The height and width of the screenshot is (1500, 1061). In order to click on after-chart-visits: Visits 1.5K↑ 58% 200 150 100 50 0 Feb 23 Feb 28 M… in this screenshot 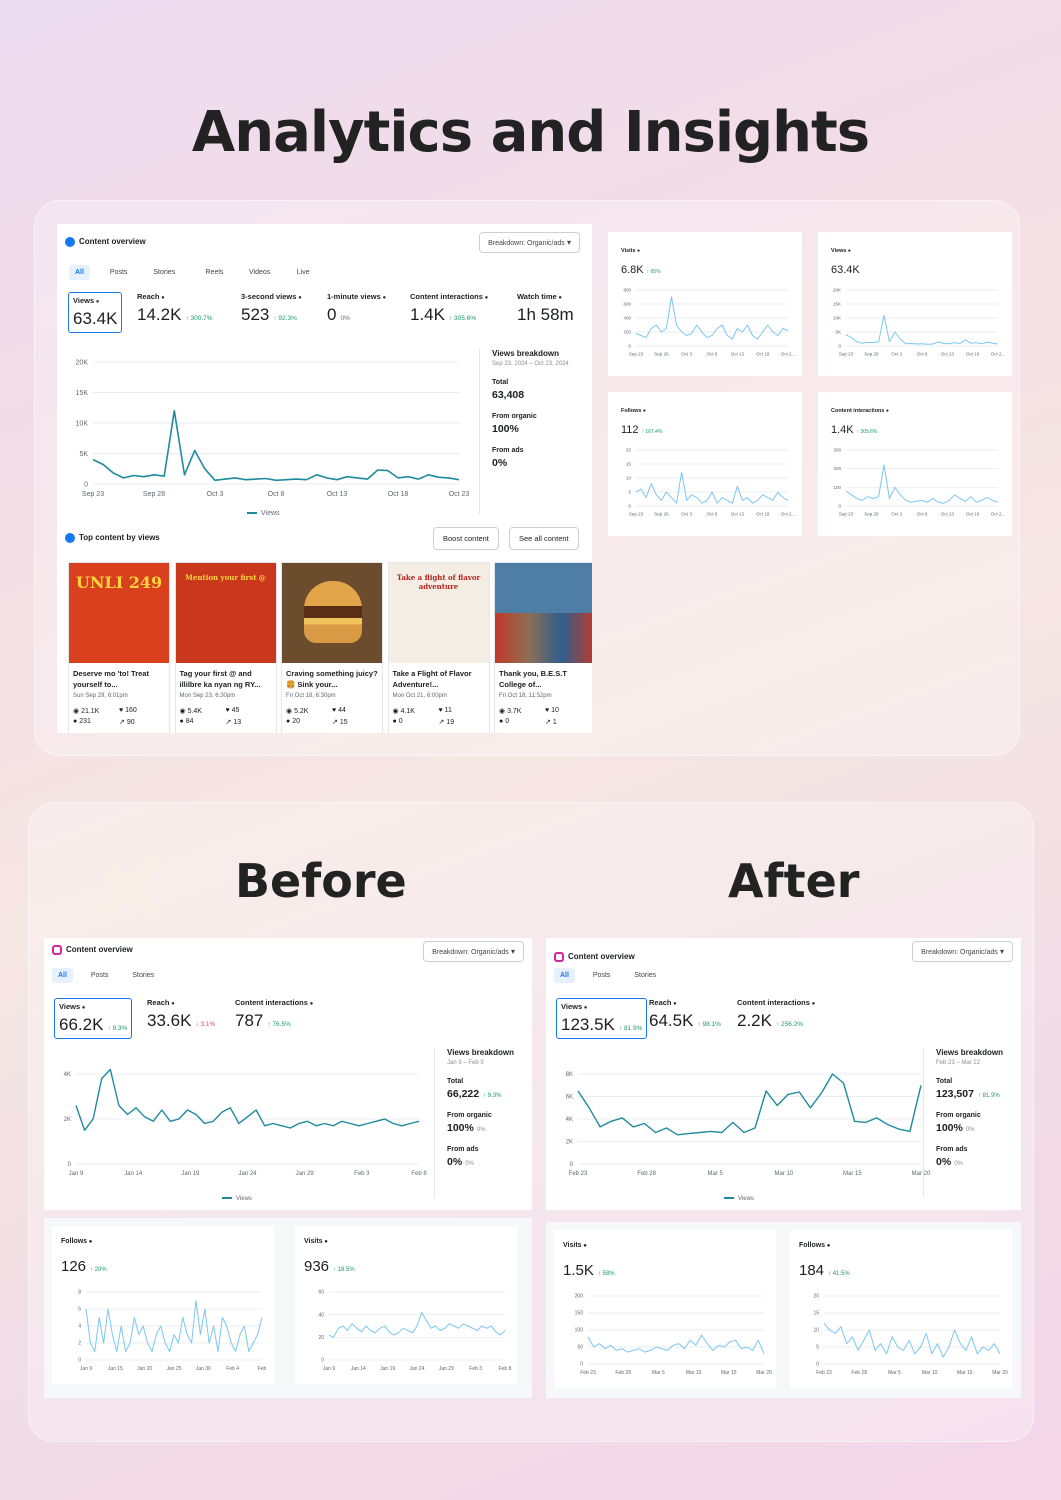, I will do `click(665, 1309)`.